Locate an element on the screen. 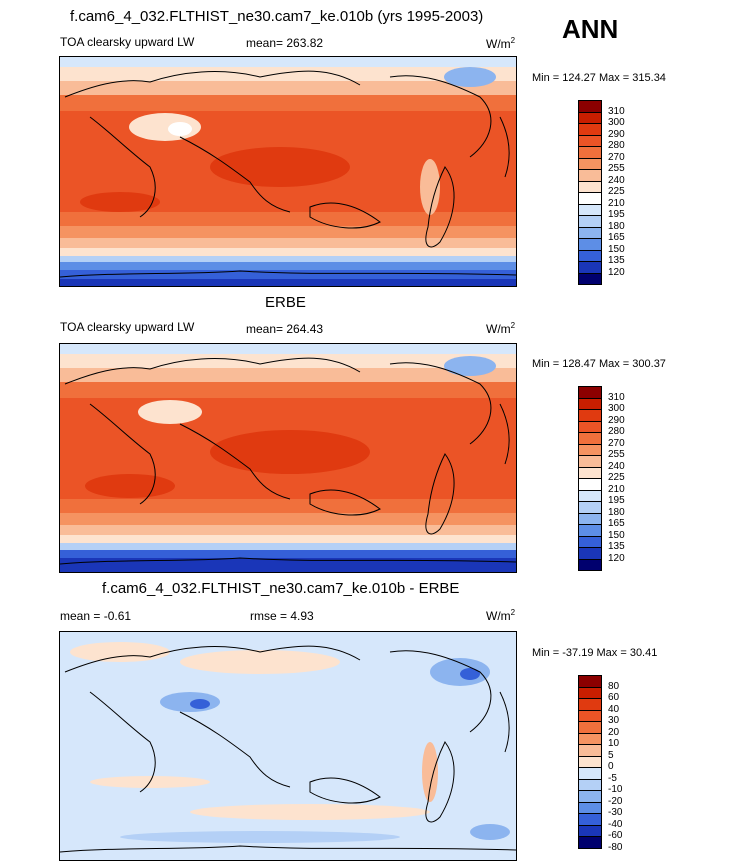 Image resolution: width=732 pixels, height=865 pixels. colorbar-tick-label: -80 is located at coordinates (615, 847).